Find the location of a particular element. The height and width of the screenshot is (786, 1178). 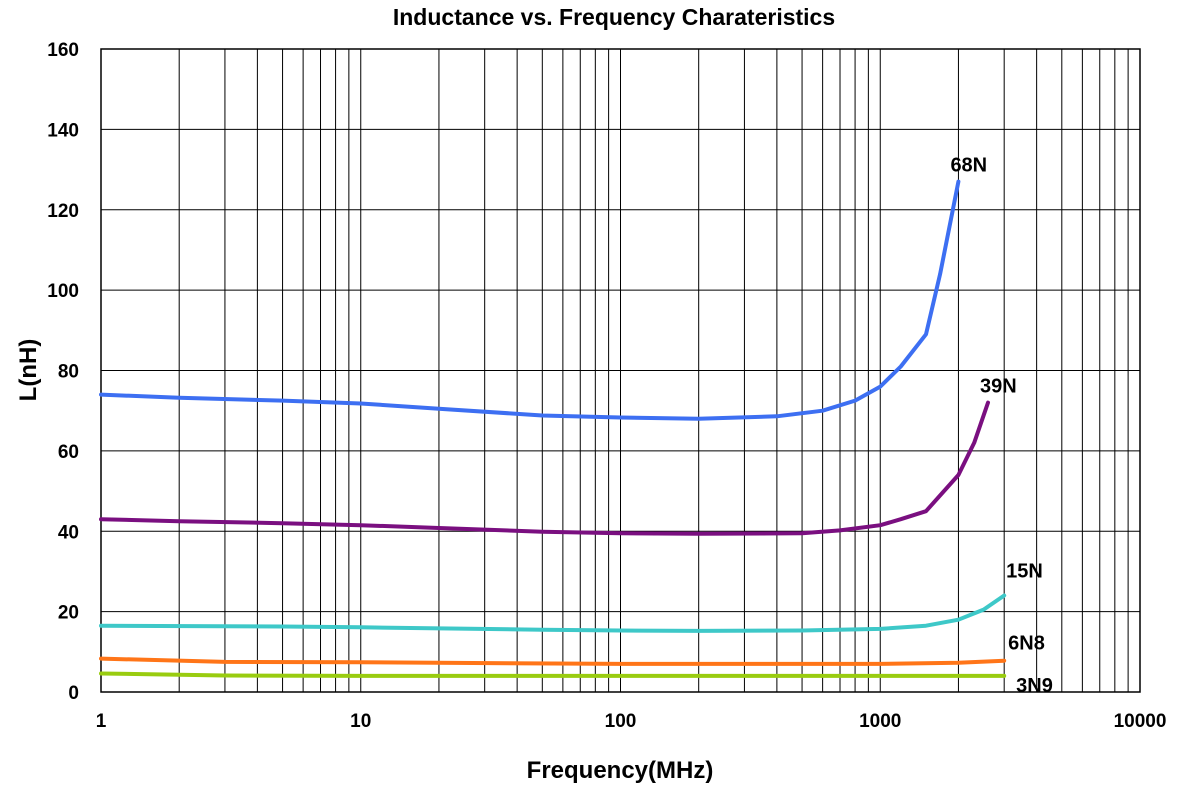

series-label-3n9: 3N9 is located at coordinates (1034, 686).